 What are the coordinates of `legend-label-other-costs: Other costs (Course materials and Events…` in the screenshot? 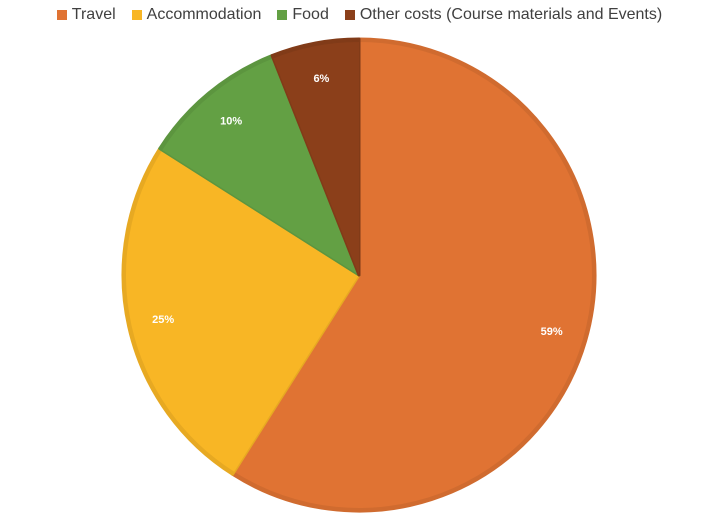 It's located at (511, 14).